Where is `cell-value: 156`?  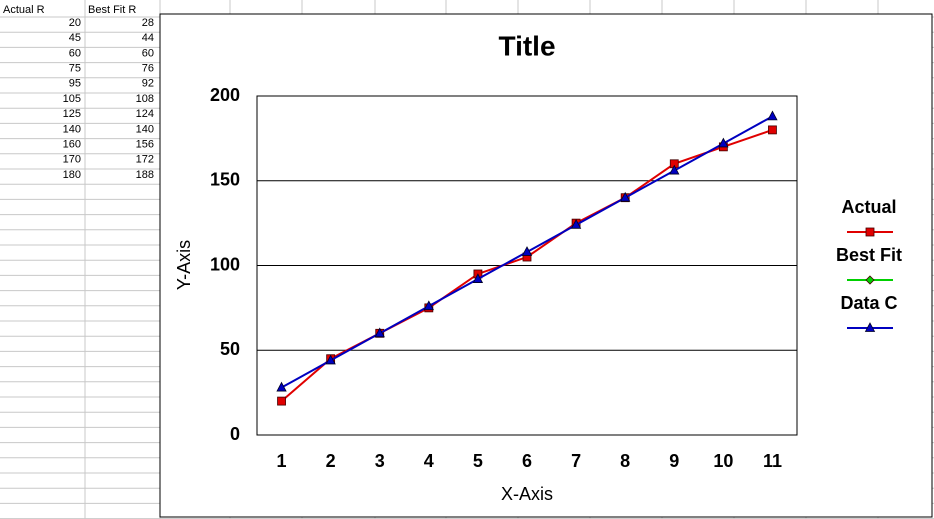 cell-value: 156 is located at coordinates (145, 145).